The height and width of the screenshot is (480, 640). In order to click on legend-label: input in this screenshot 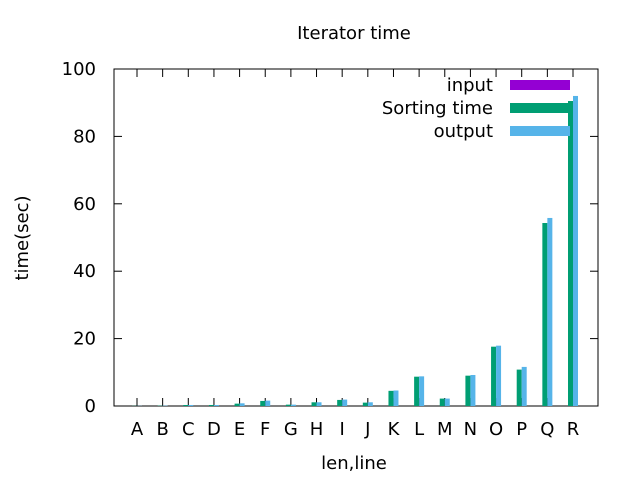, I will do `click(470, 85)`.